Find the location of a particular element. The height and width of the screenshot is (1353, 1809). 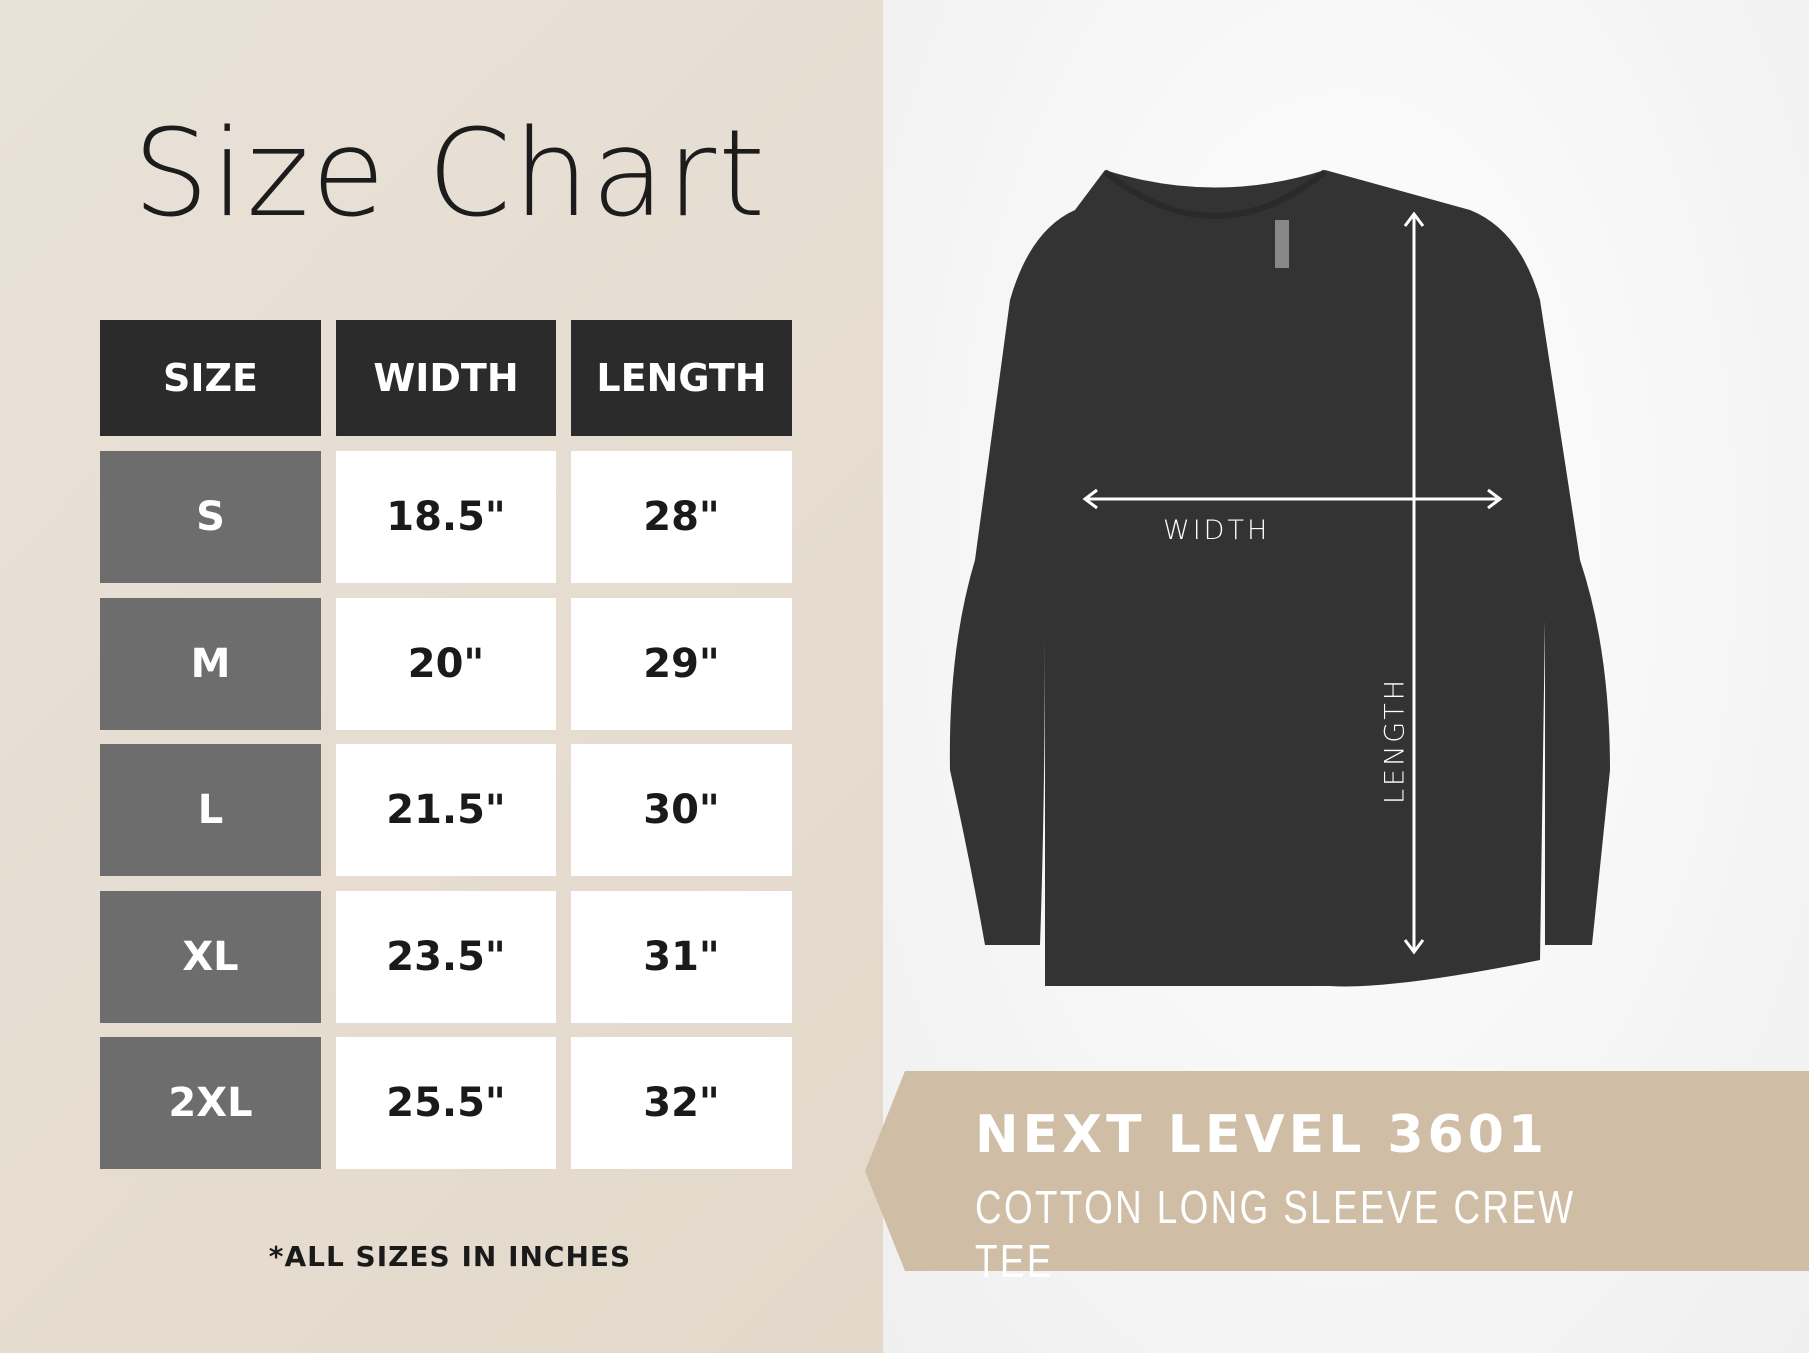

length-cell: 29" is located at coordinates (681, 664).